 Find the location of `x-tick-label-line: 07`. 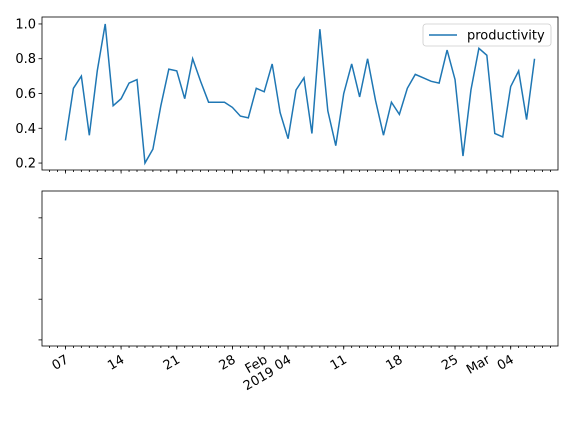

x-tick-label-line: 07 is located at coordinates (61, 362).